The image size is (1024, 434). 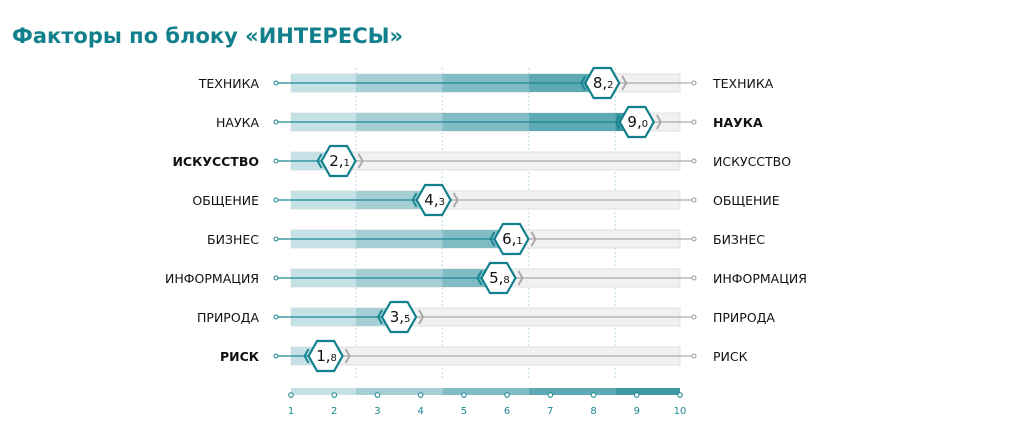 What do you see at coordinates (634, 122) in the screenshot?
I see `value-int: 9,` at bounding box center [634, 122].